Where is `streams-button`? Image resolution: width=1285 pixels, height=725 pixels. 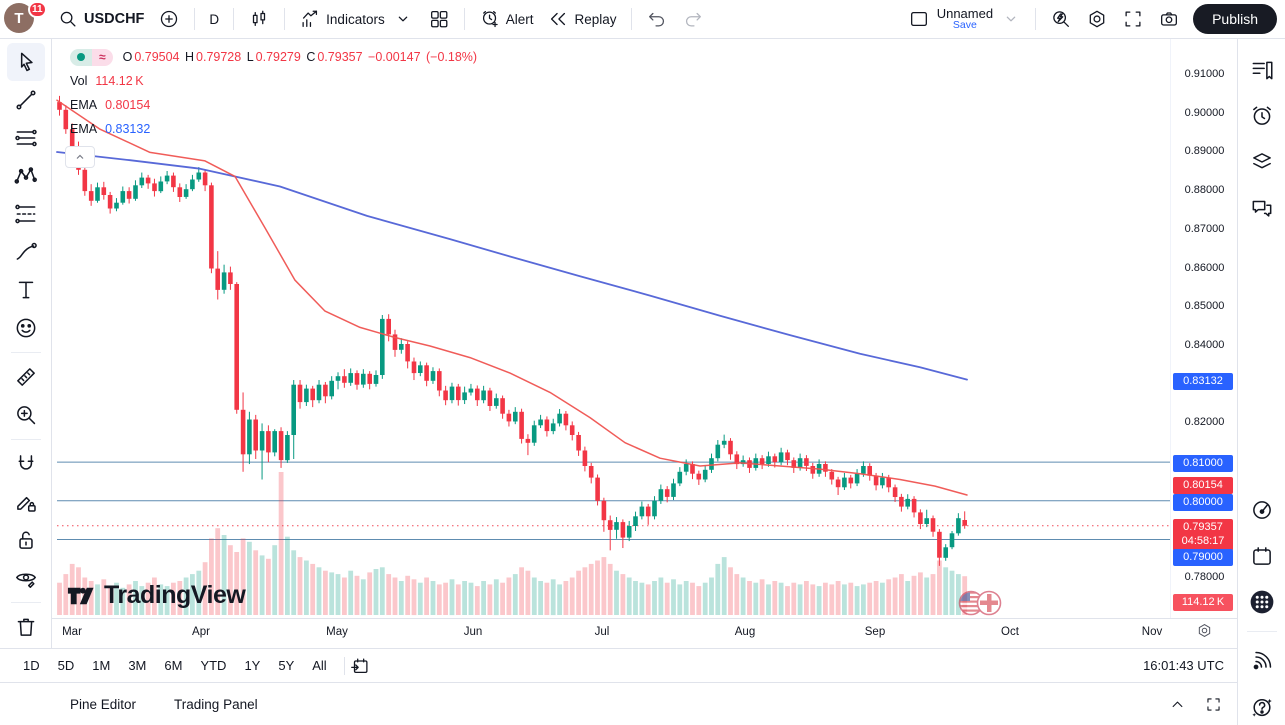 streams-button is located at coordinates (1262, 661).